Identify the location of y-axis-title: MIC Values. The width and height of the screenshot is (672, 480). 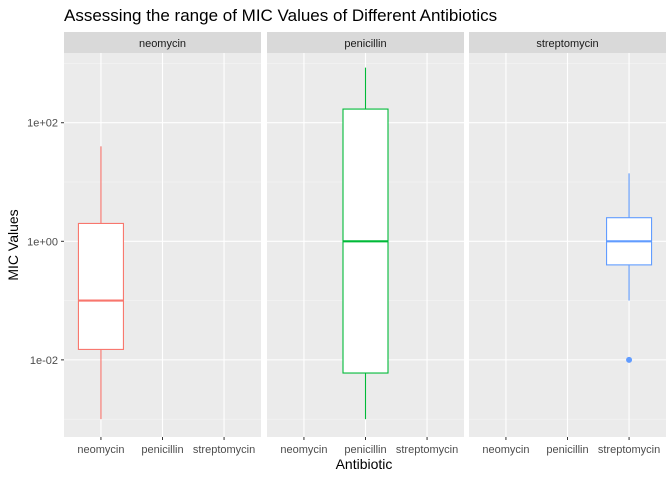
(13, 244).